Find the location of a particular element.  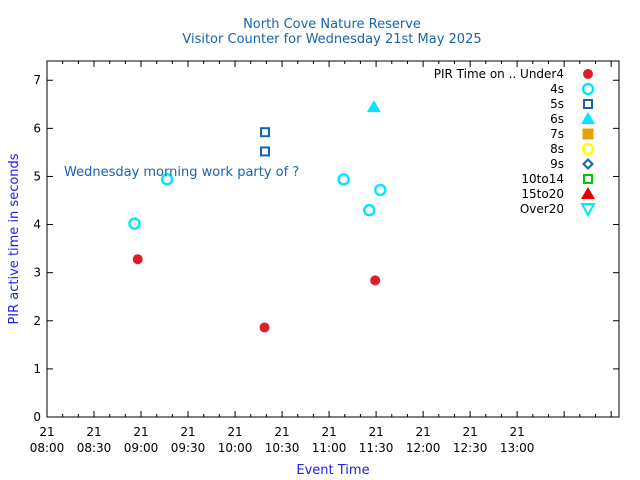

x-tick-time: 09:30 is located at coordinates (188, 448).